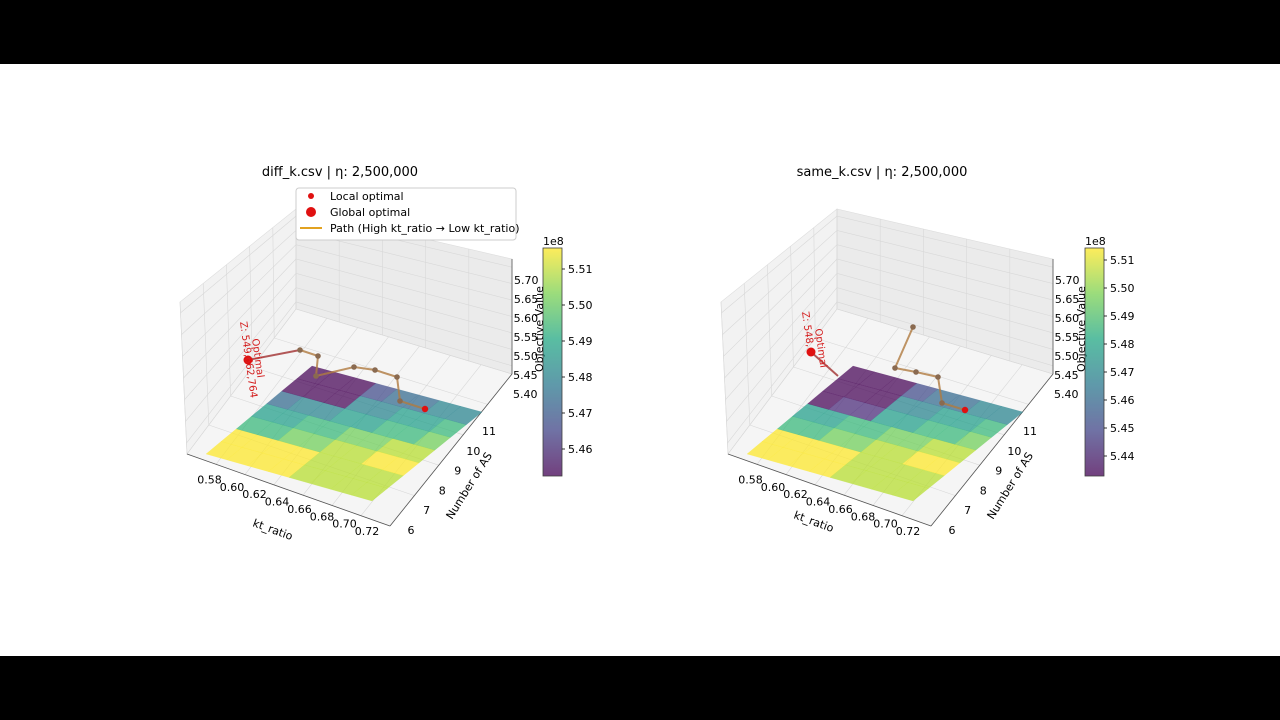 This screenshot has height=720, width=1280. I want to click on y-tick-label: 10, so click(1014, 451).